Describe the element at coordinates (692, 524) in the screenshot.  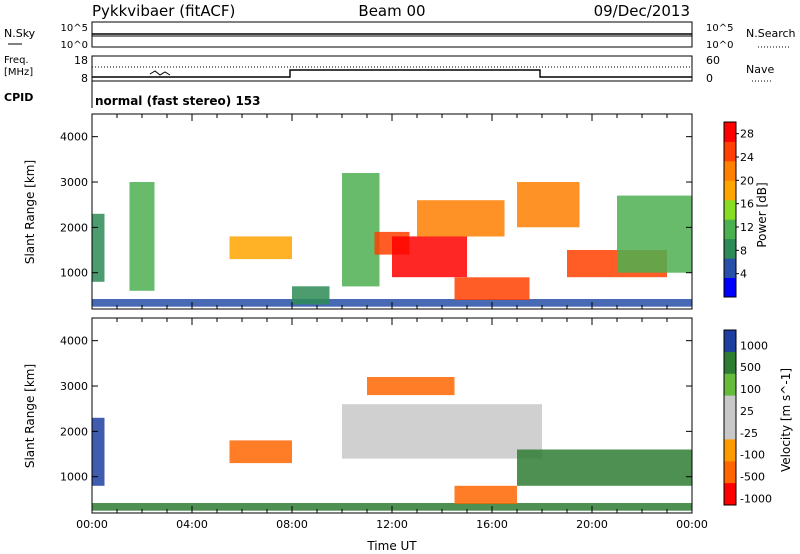
I see `velocity-xtick-label-6: 00:00` at that location.